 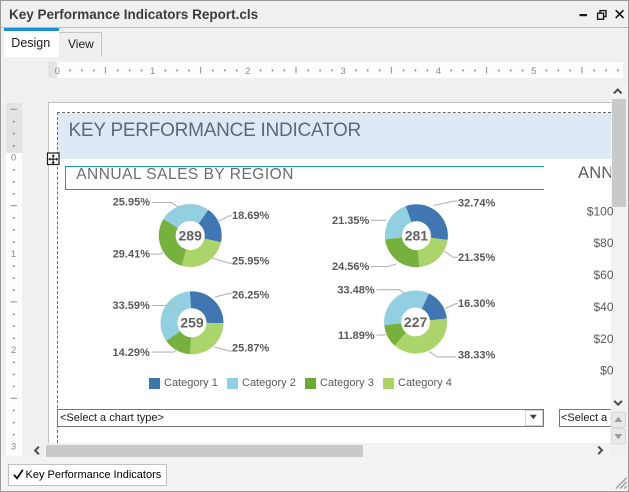 What do you see at coordinates (131, 306) in the screenshot?
I see `svg-text: 33.59%` at bounding box center [131, 306].